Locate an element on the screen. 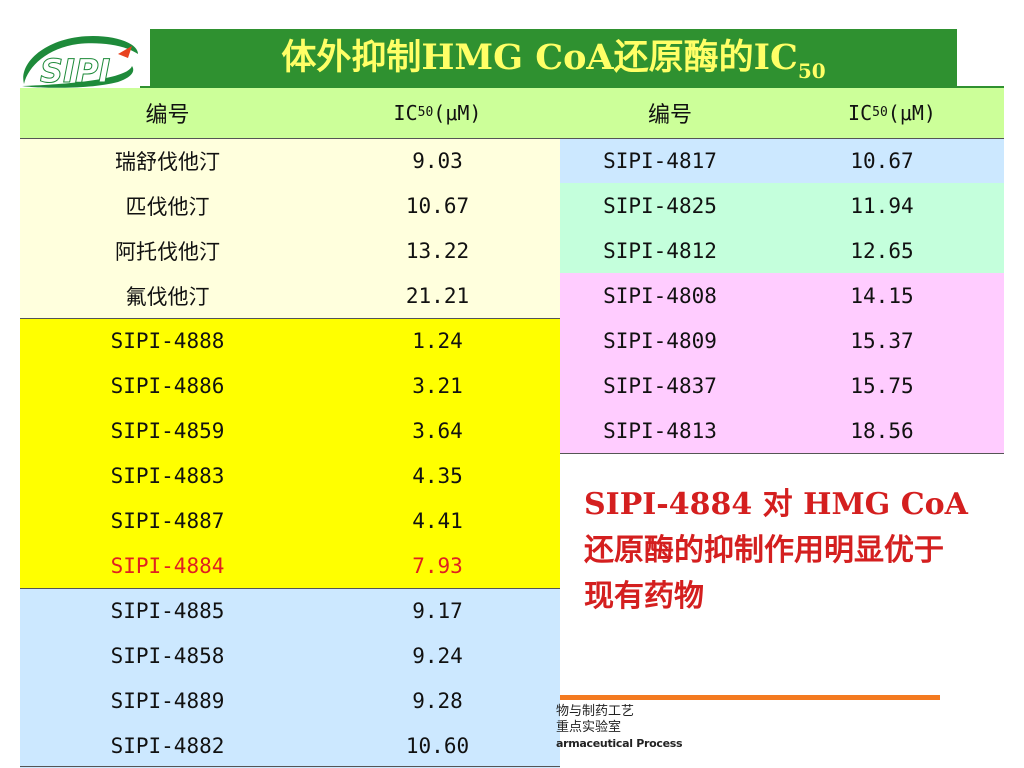 The width and height of the screenshot is (1024, 768). ic50-value: 9.17 is located at coordinates (437, 610).